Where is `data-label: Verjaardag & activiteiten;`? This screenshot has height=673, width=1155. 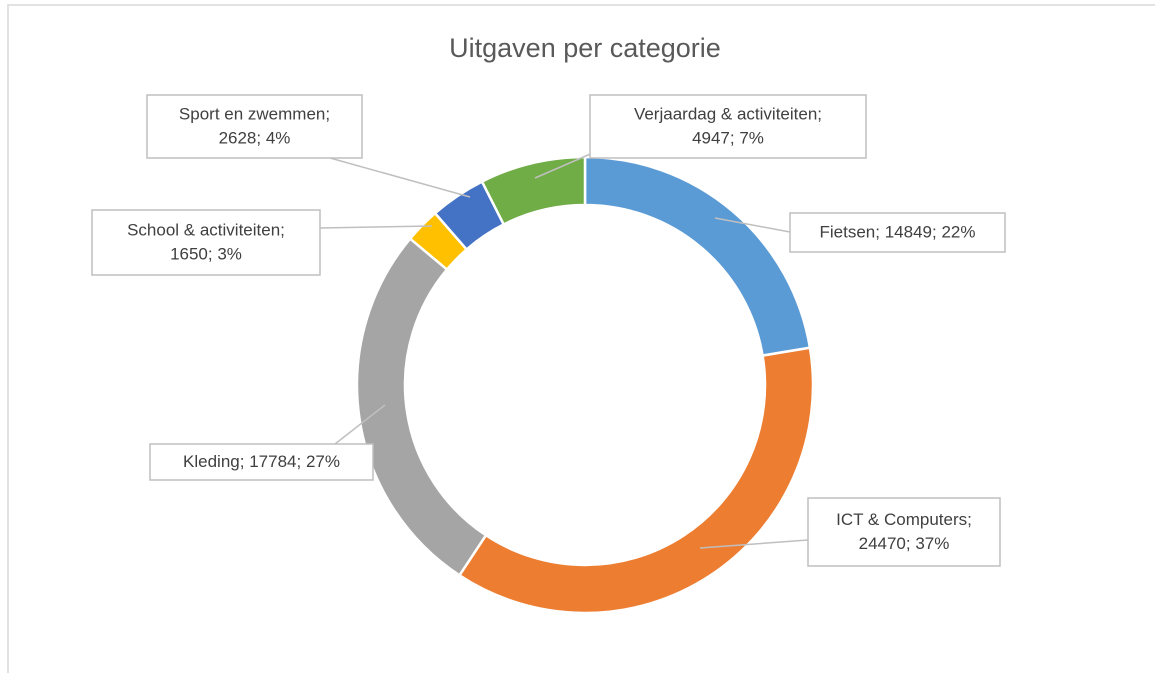
data-label: Verjaardag & activiteiten; is located at coordinates (728, 114).